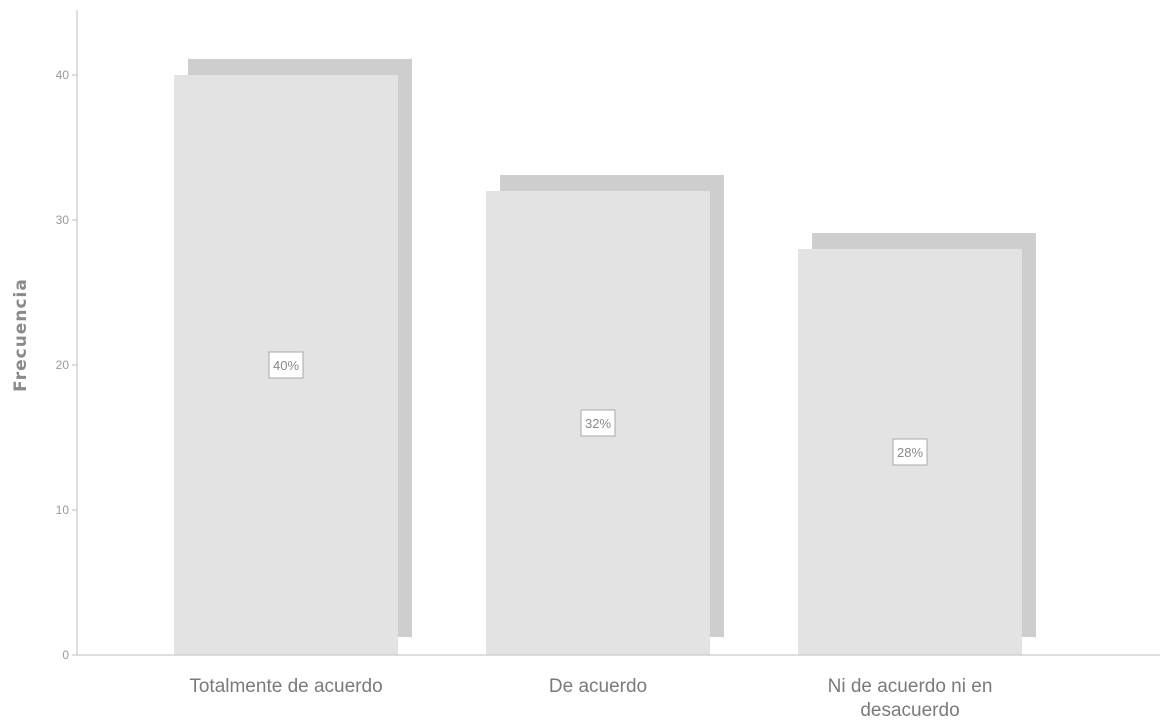 Image resolution: width=1166 pixels, height=720 pixels. Describe the element at coordinates (285, 686) in the screenshot. I see `category-label-1: Totalmente de acuerdo` at that location.